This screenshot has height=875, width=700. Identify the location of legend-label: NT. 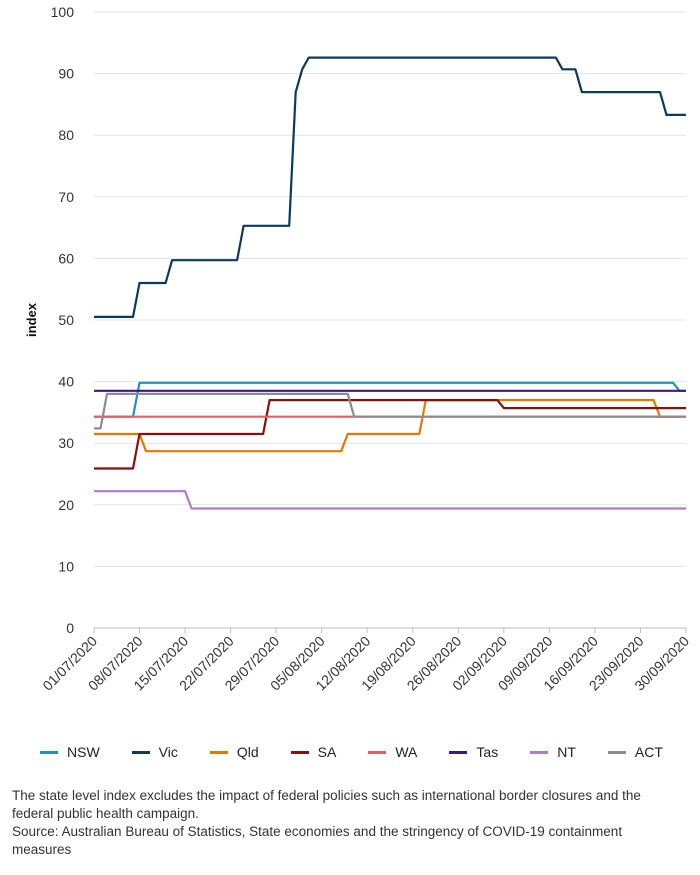
(566, 752).